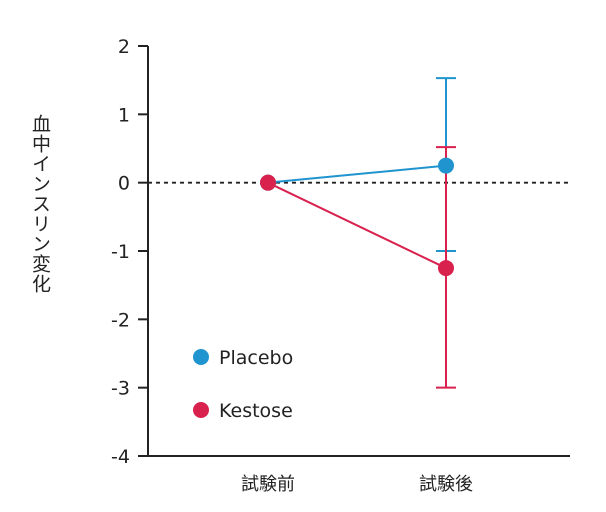  What do you see at coordinates (120, 389) in the screenshot?
I see `y-tick-label: -3` at bounding box center [120, 389].